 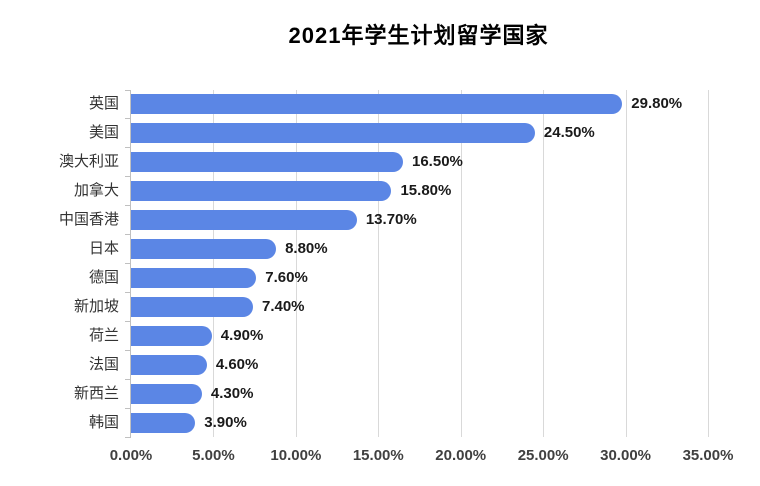 I want to click on x-axis-tick-label: 15.00%, so click(x=378, y=455).